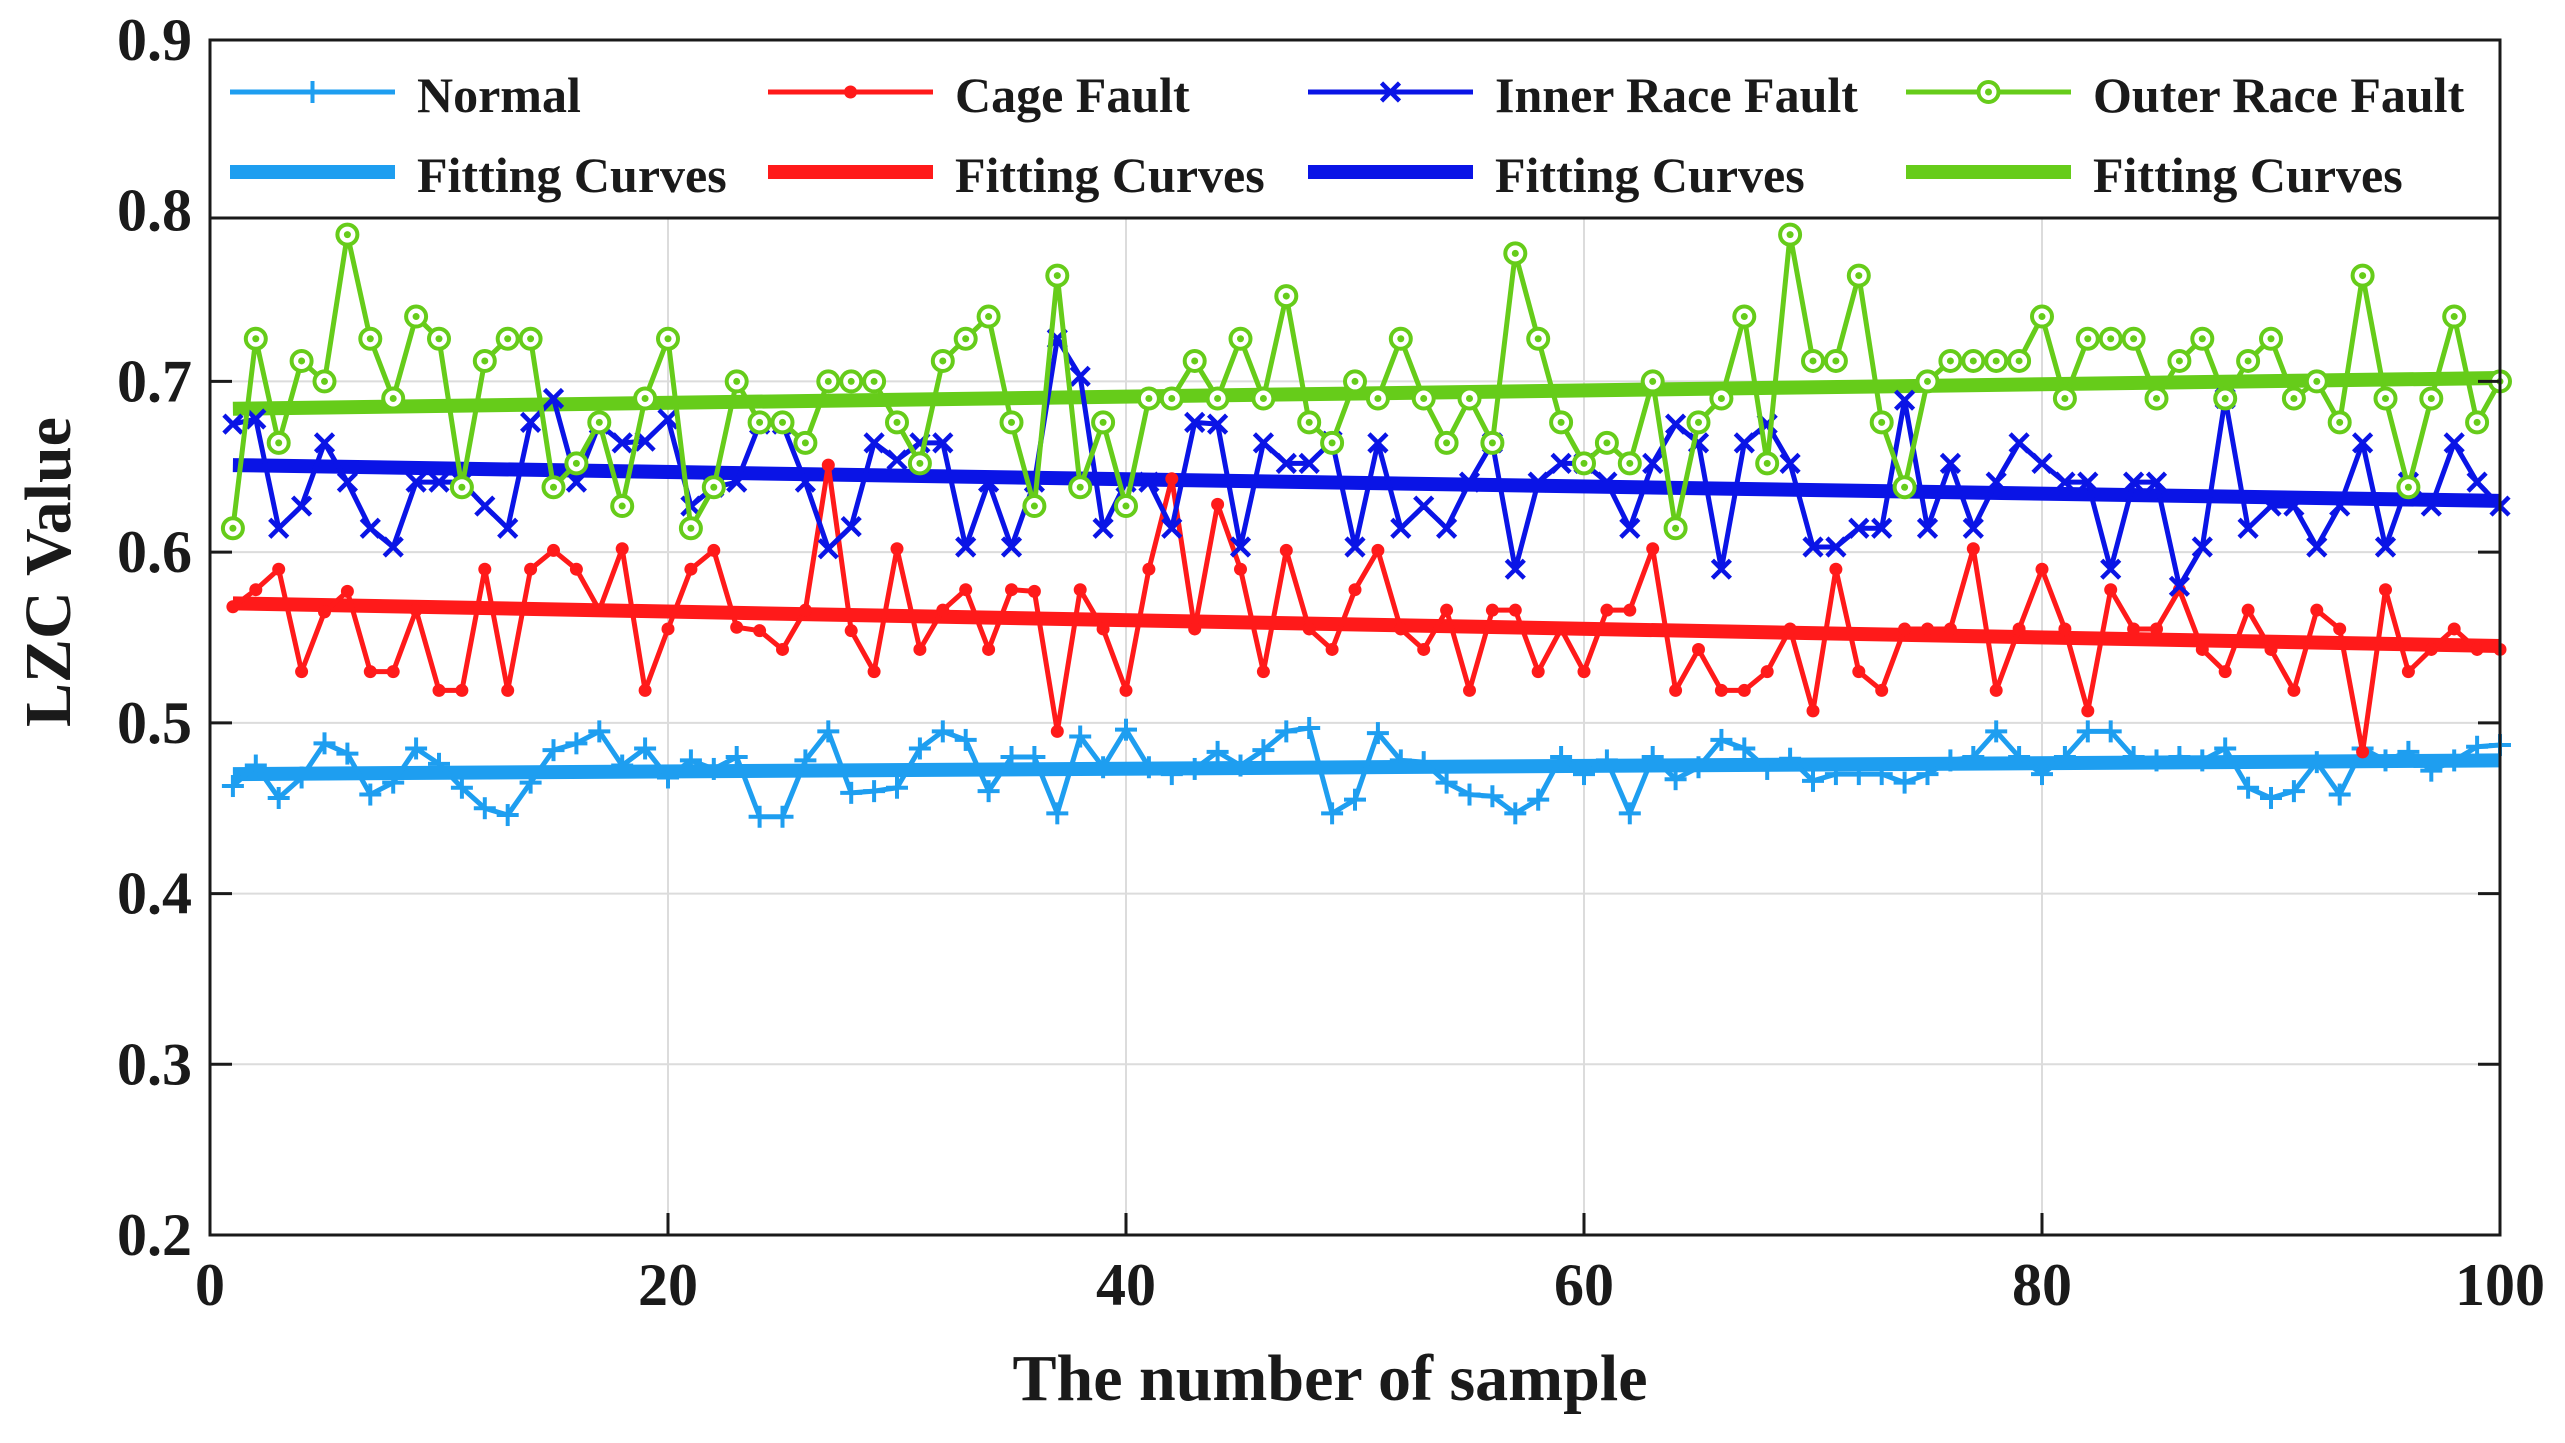 Image resolution: width=2565 pixels, height=1443 pixels. I want to click on y-tick-label: 0.7, so click(154, 381).